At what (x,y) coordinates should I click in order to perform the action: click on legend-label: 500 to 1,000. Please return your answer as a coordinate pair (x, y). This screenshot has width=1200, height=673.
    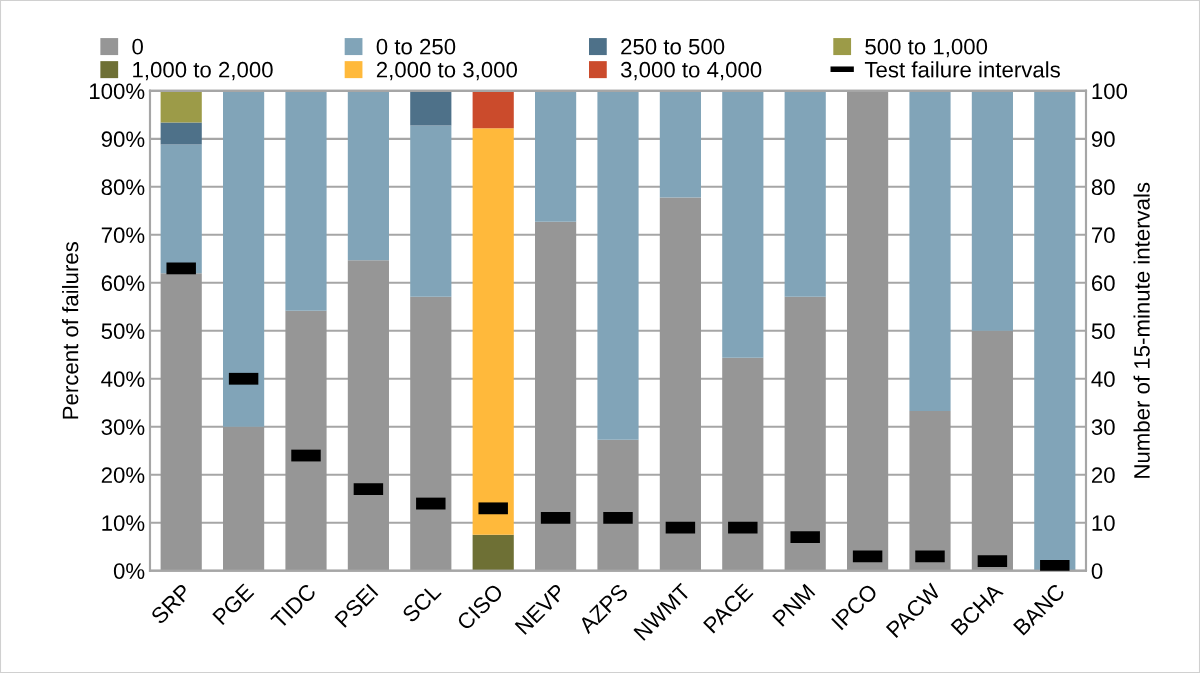
    Looking at the image, I should click on (926, 48).